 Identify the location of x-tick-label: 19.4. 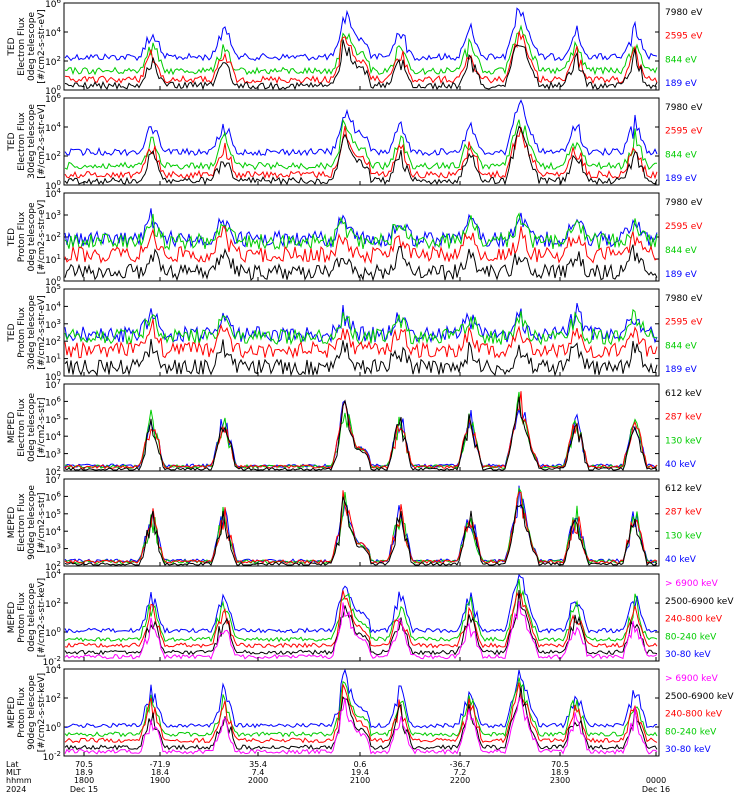
(360, 772).